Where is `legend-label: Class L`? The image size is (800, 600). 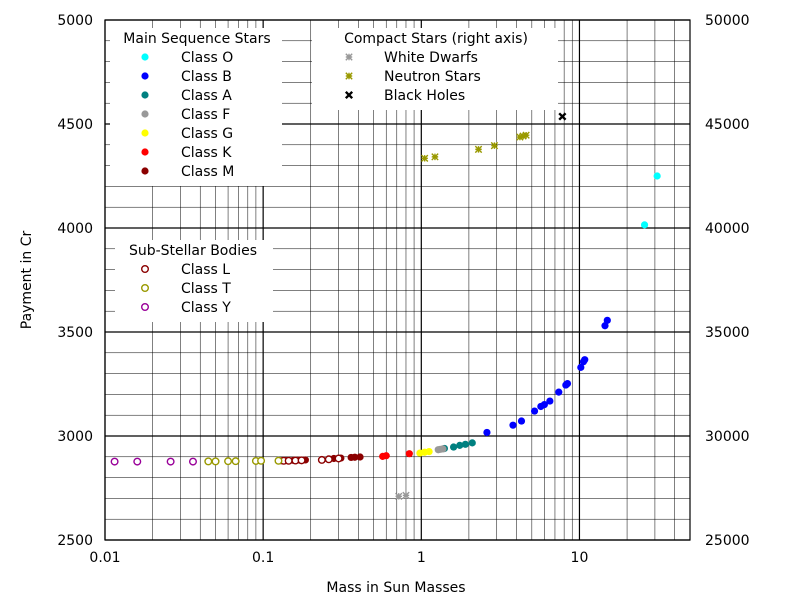
legend-label: Class L is located at coordinates (205, 270).